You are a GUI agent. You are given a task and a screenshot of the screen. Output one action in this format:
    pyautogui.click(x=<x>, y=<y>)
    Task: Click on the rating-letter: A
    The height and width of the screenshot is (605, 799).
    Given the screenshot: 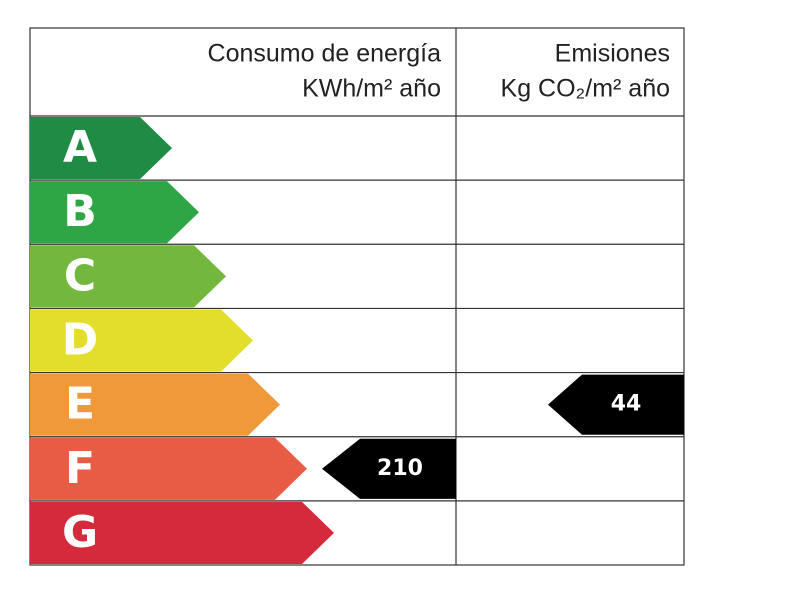 What is the action you would take?
    pyautogui.click(x=80, y=147)
    